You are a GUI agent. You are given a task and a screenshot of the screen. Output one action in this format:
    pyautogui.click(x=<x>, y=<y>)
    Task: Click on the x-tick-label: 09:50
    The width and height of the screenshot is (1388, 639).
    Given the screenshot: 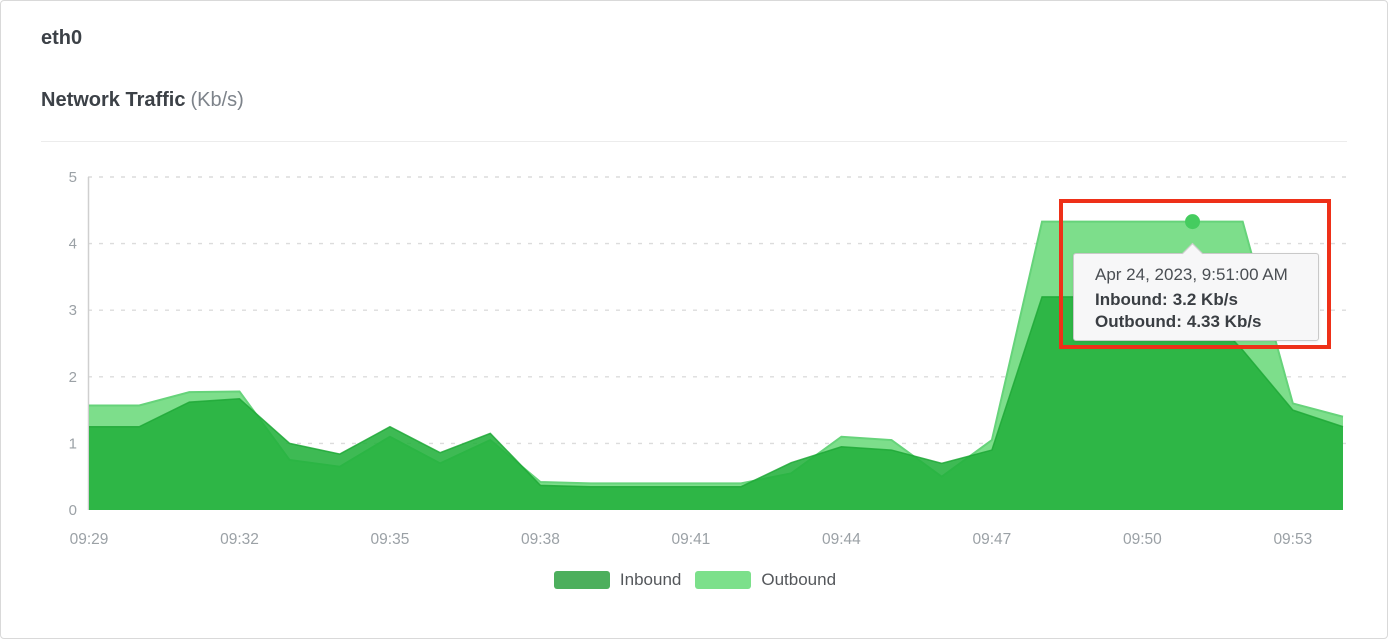 What is the action you would take?
    pyautogui.click(x=1142, y=539)
    